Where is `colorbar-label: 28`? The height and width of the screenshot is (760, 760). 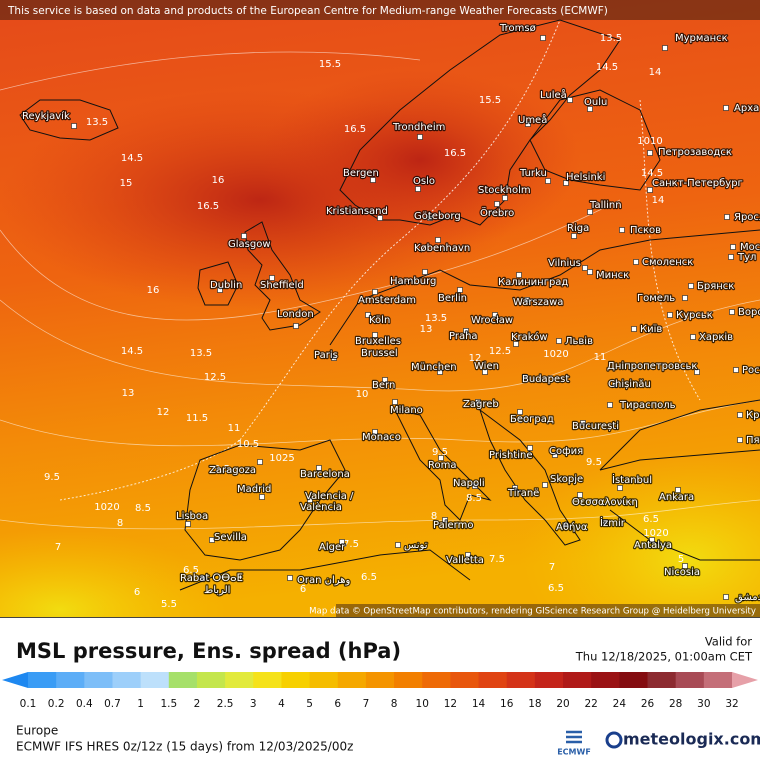
colorbar-label: 28 is located at coordinates (675, 704).